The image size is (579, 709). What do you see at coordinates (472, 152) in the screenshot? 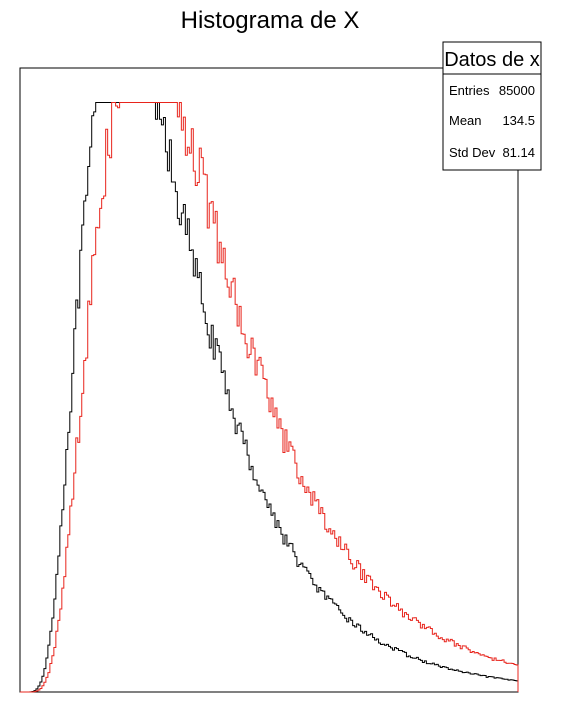
I see `stats-label-stddev: Std Dev` at bounding box center [472, 152].